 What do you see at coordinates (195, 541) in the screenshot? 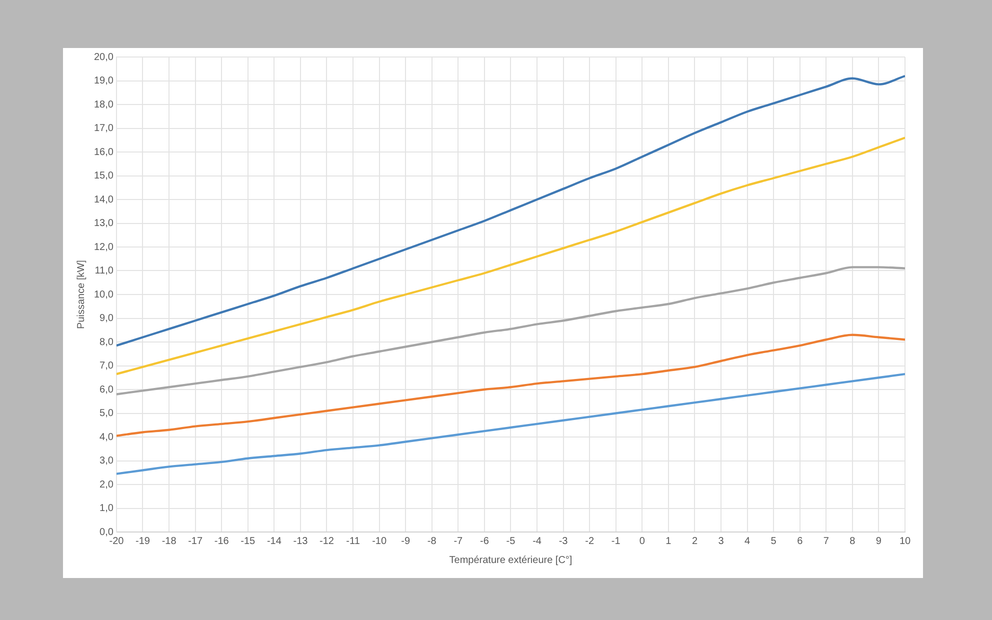
I see `x-tick-label: -17` at bounding box center [195, 541].